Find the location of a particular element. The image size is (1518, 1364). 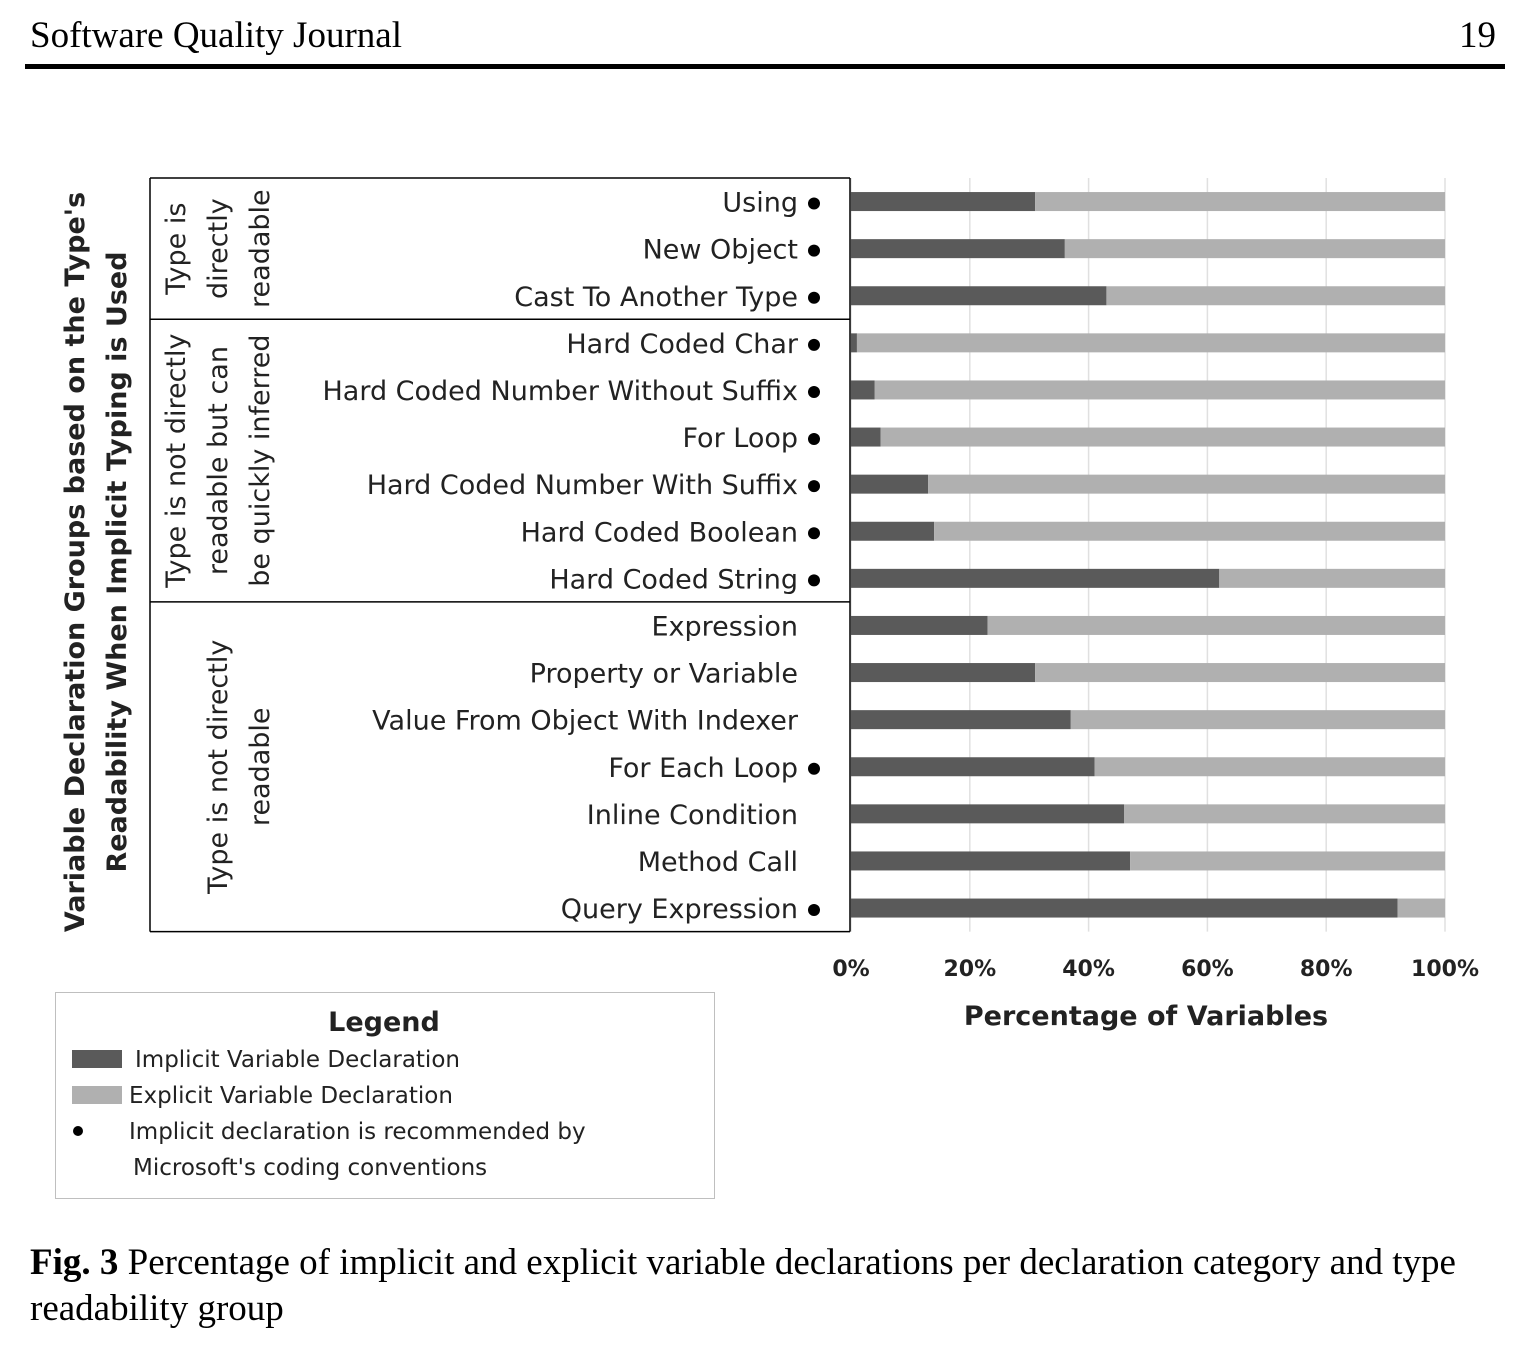

legend-swatch-explicit is located at coordinates (97, 1095).